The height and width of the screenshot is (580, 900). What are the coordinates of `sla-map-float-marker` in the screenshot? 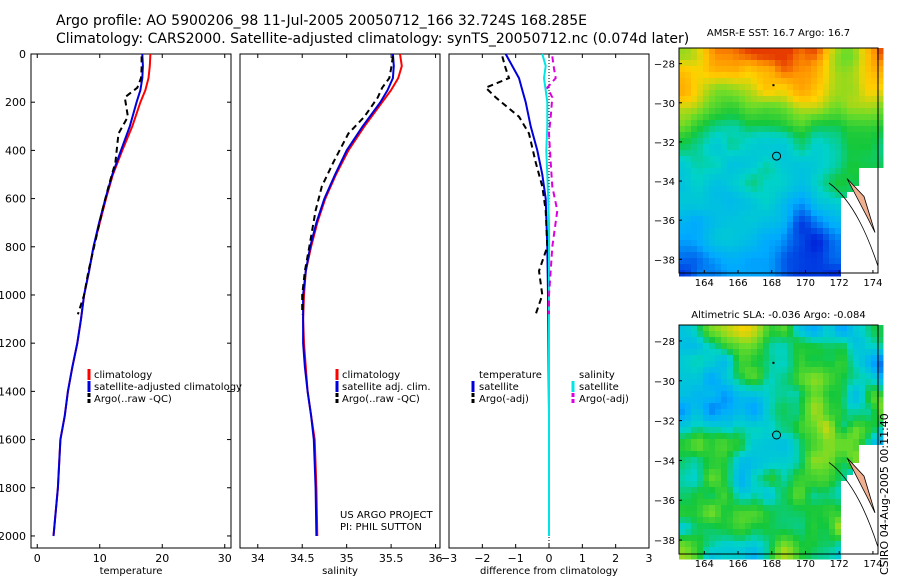 It's located at (777, 435).